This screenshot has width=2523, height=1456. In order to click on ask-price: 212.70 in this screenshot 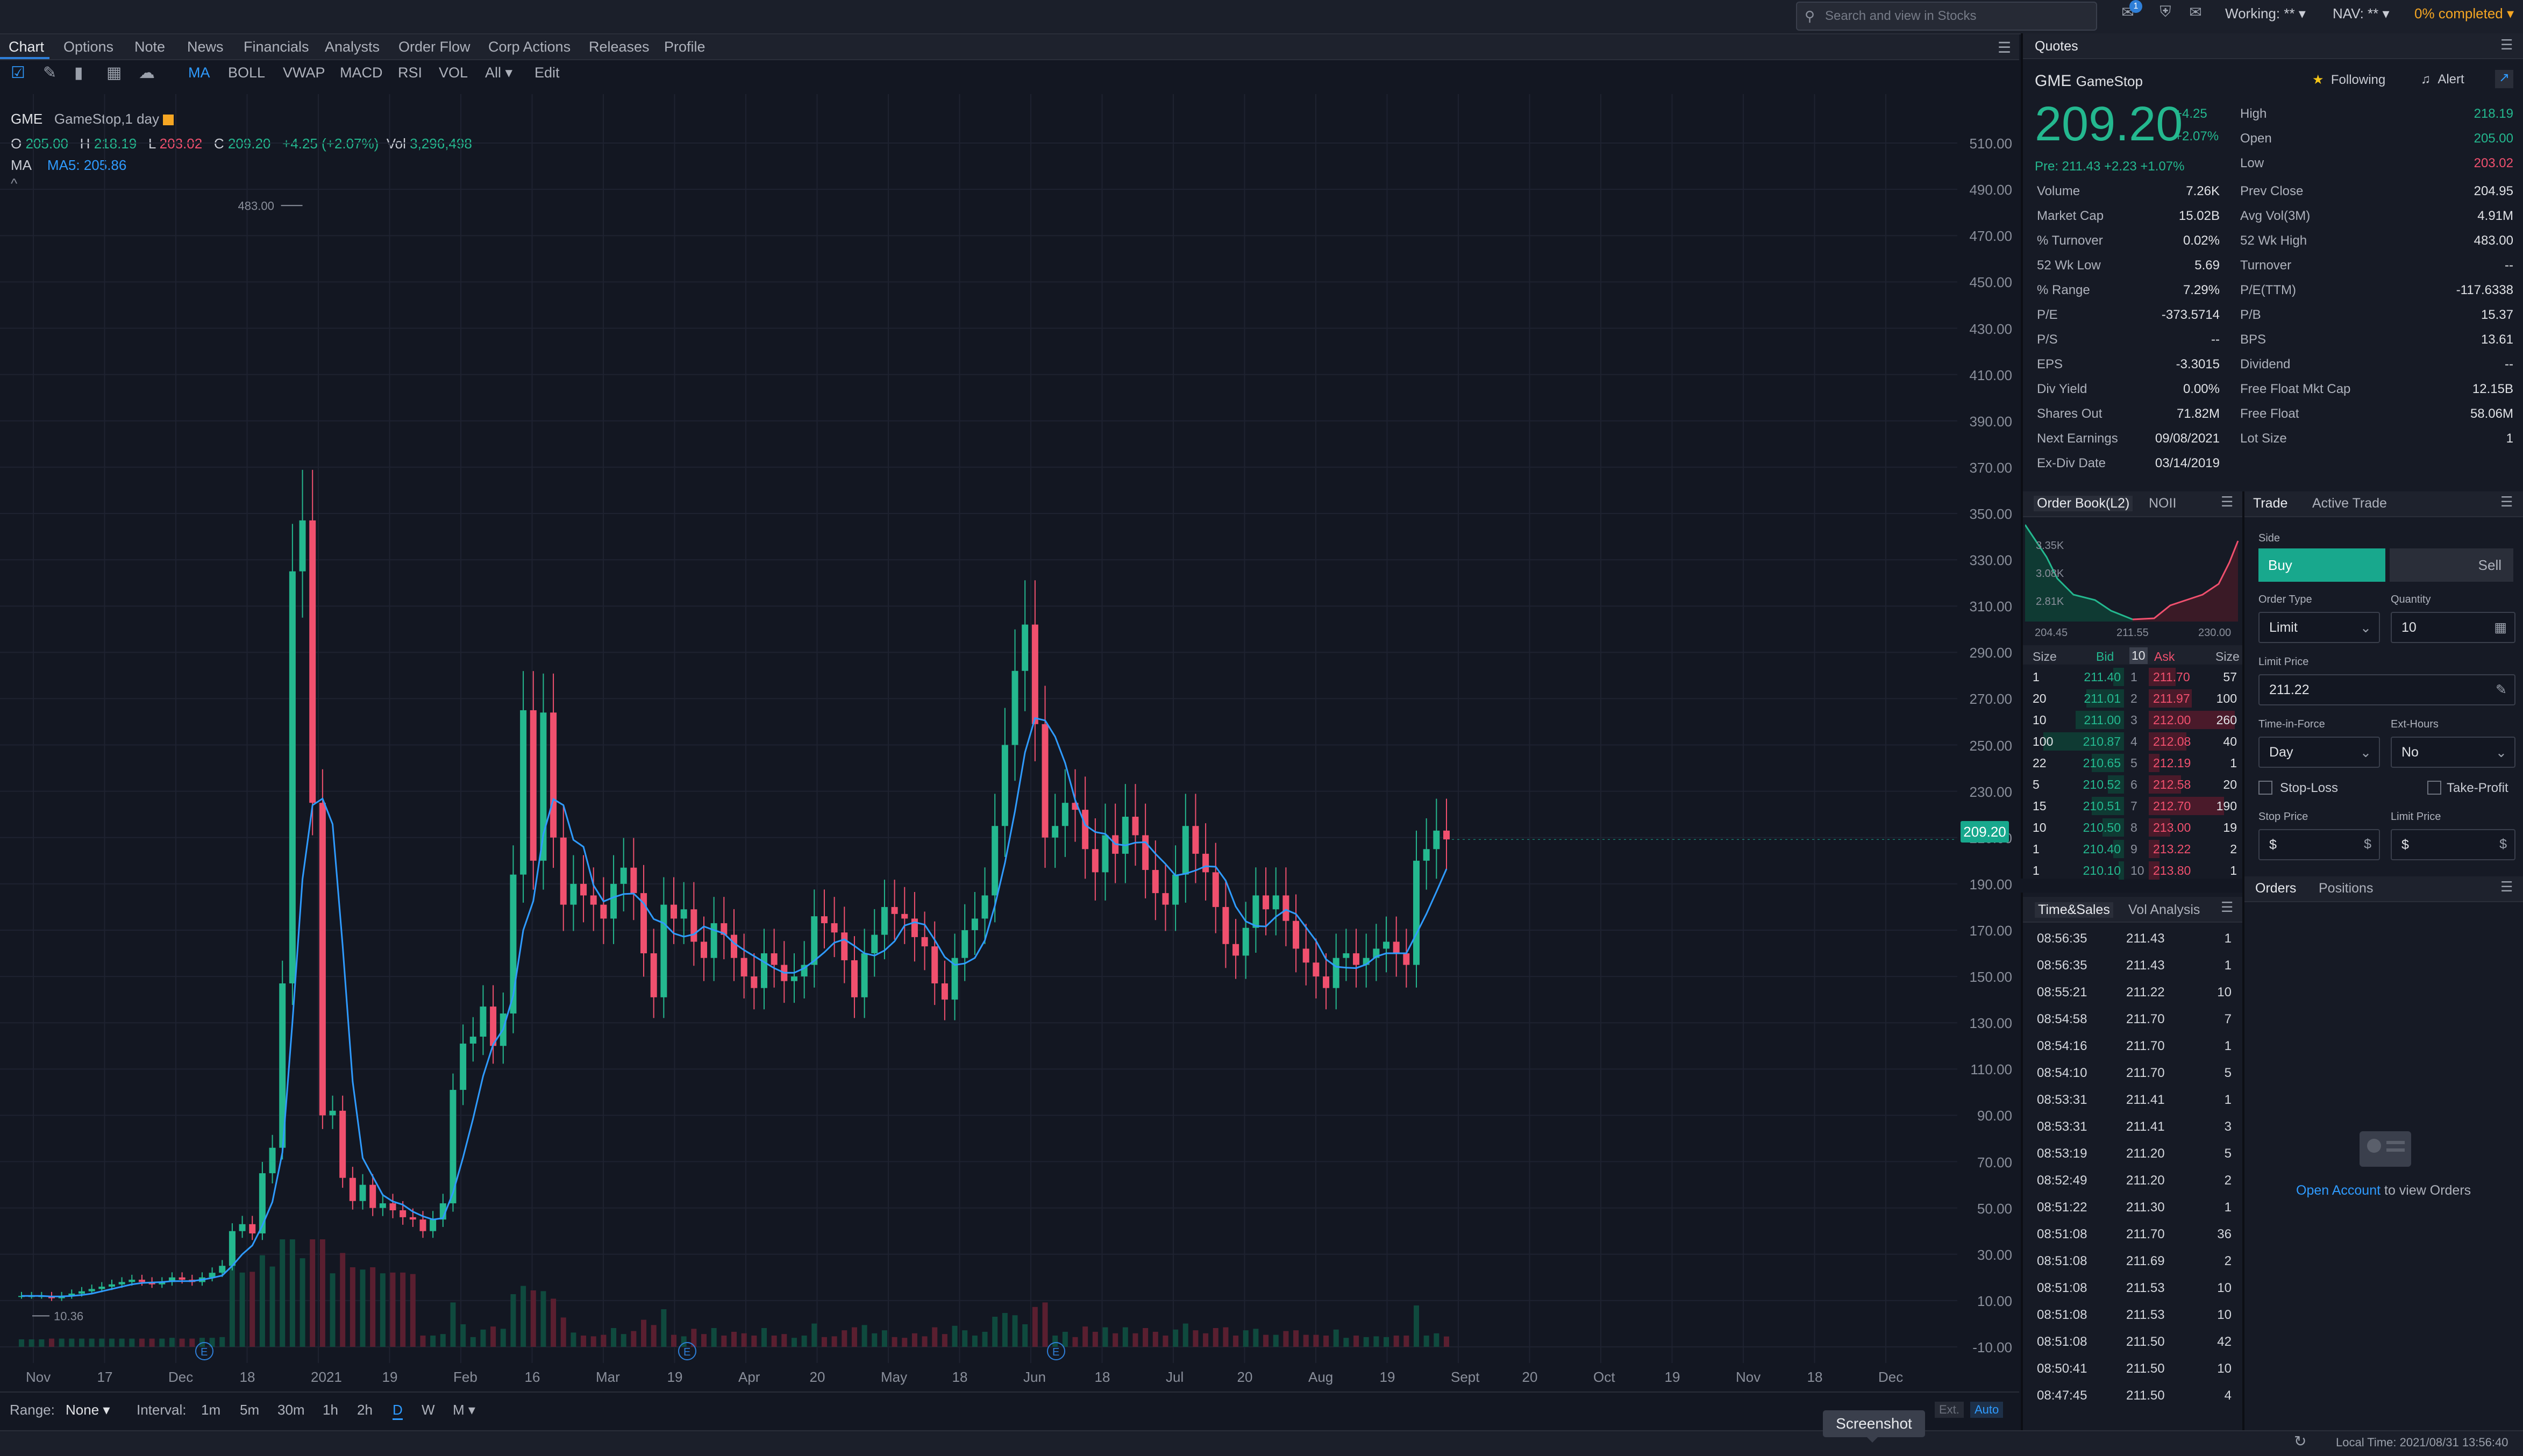, I will do `click(2172, 806)`.